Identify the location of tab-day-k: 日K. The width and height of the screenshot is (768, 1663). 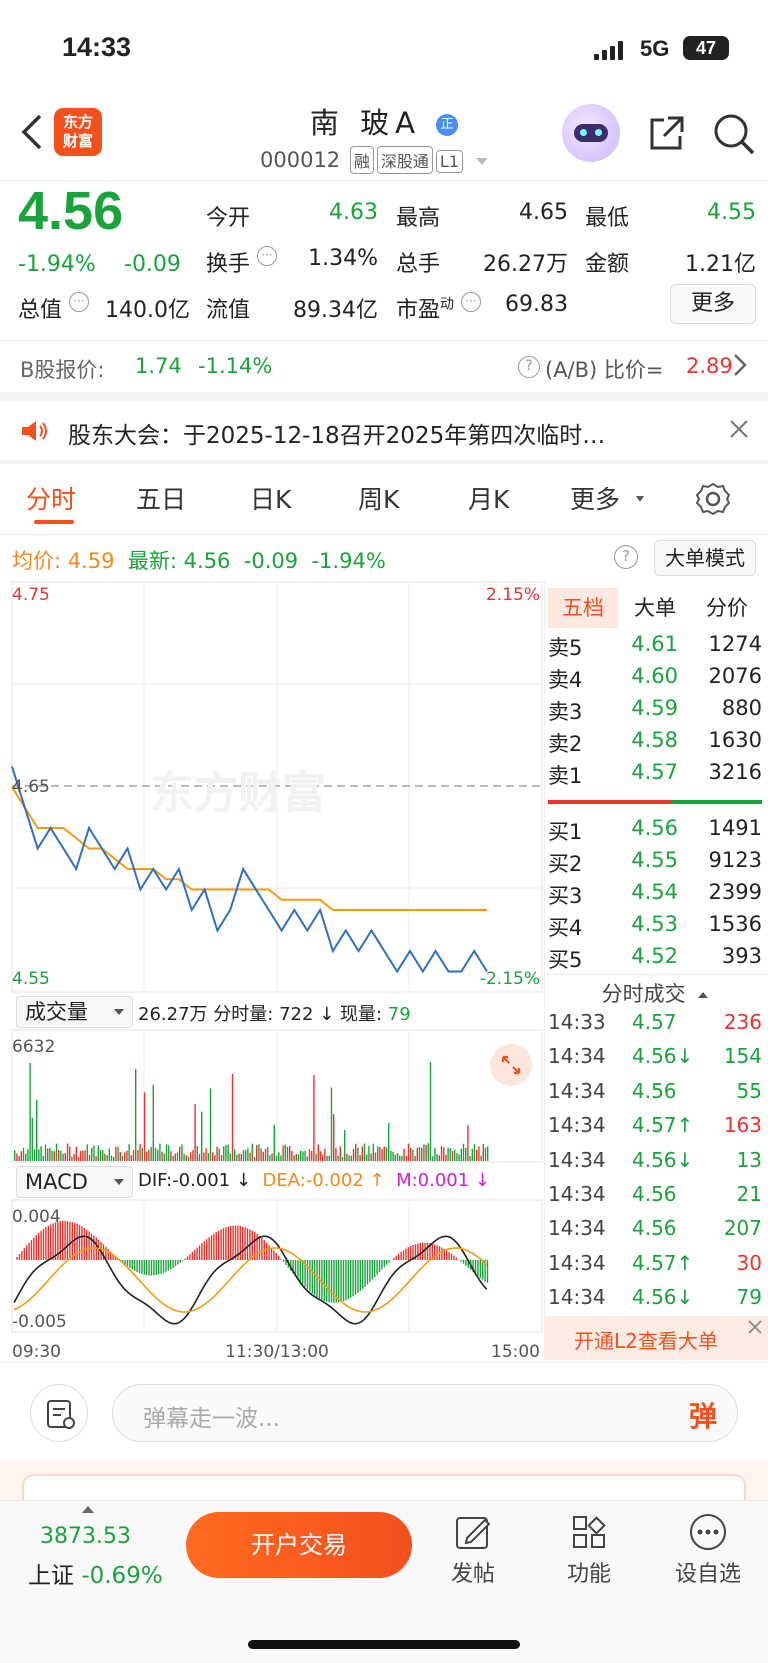
(271, 499).